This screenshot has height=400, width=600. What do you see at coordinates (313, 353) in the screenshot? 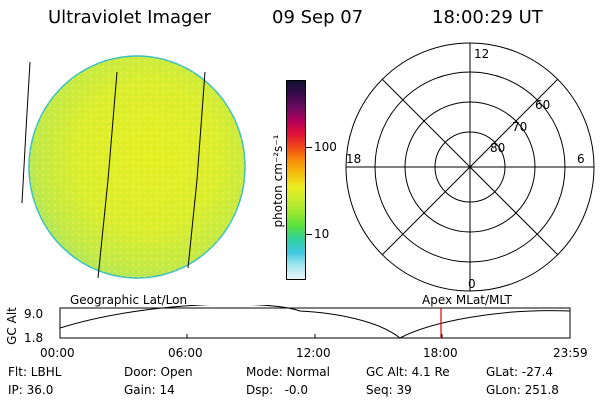
I see `timeline-xtick: 12:00` at bounding box center [313, 353].